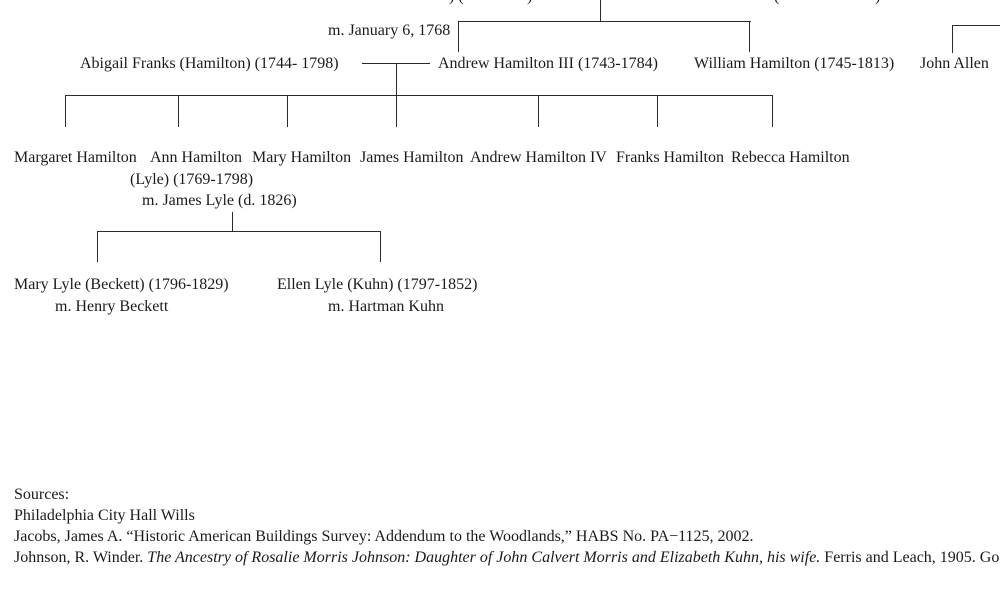 Image resolution: width=1000 pixels, height=592 pixels. Describe the element at coordinates (287, 111) in the screenshot. I see `connector-drop-mary` at that location.